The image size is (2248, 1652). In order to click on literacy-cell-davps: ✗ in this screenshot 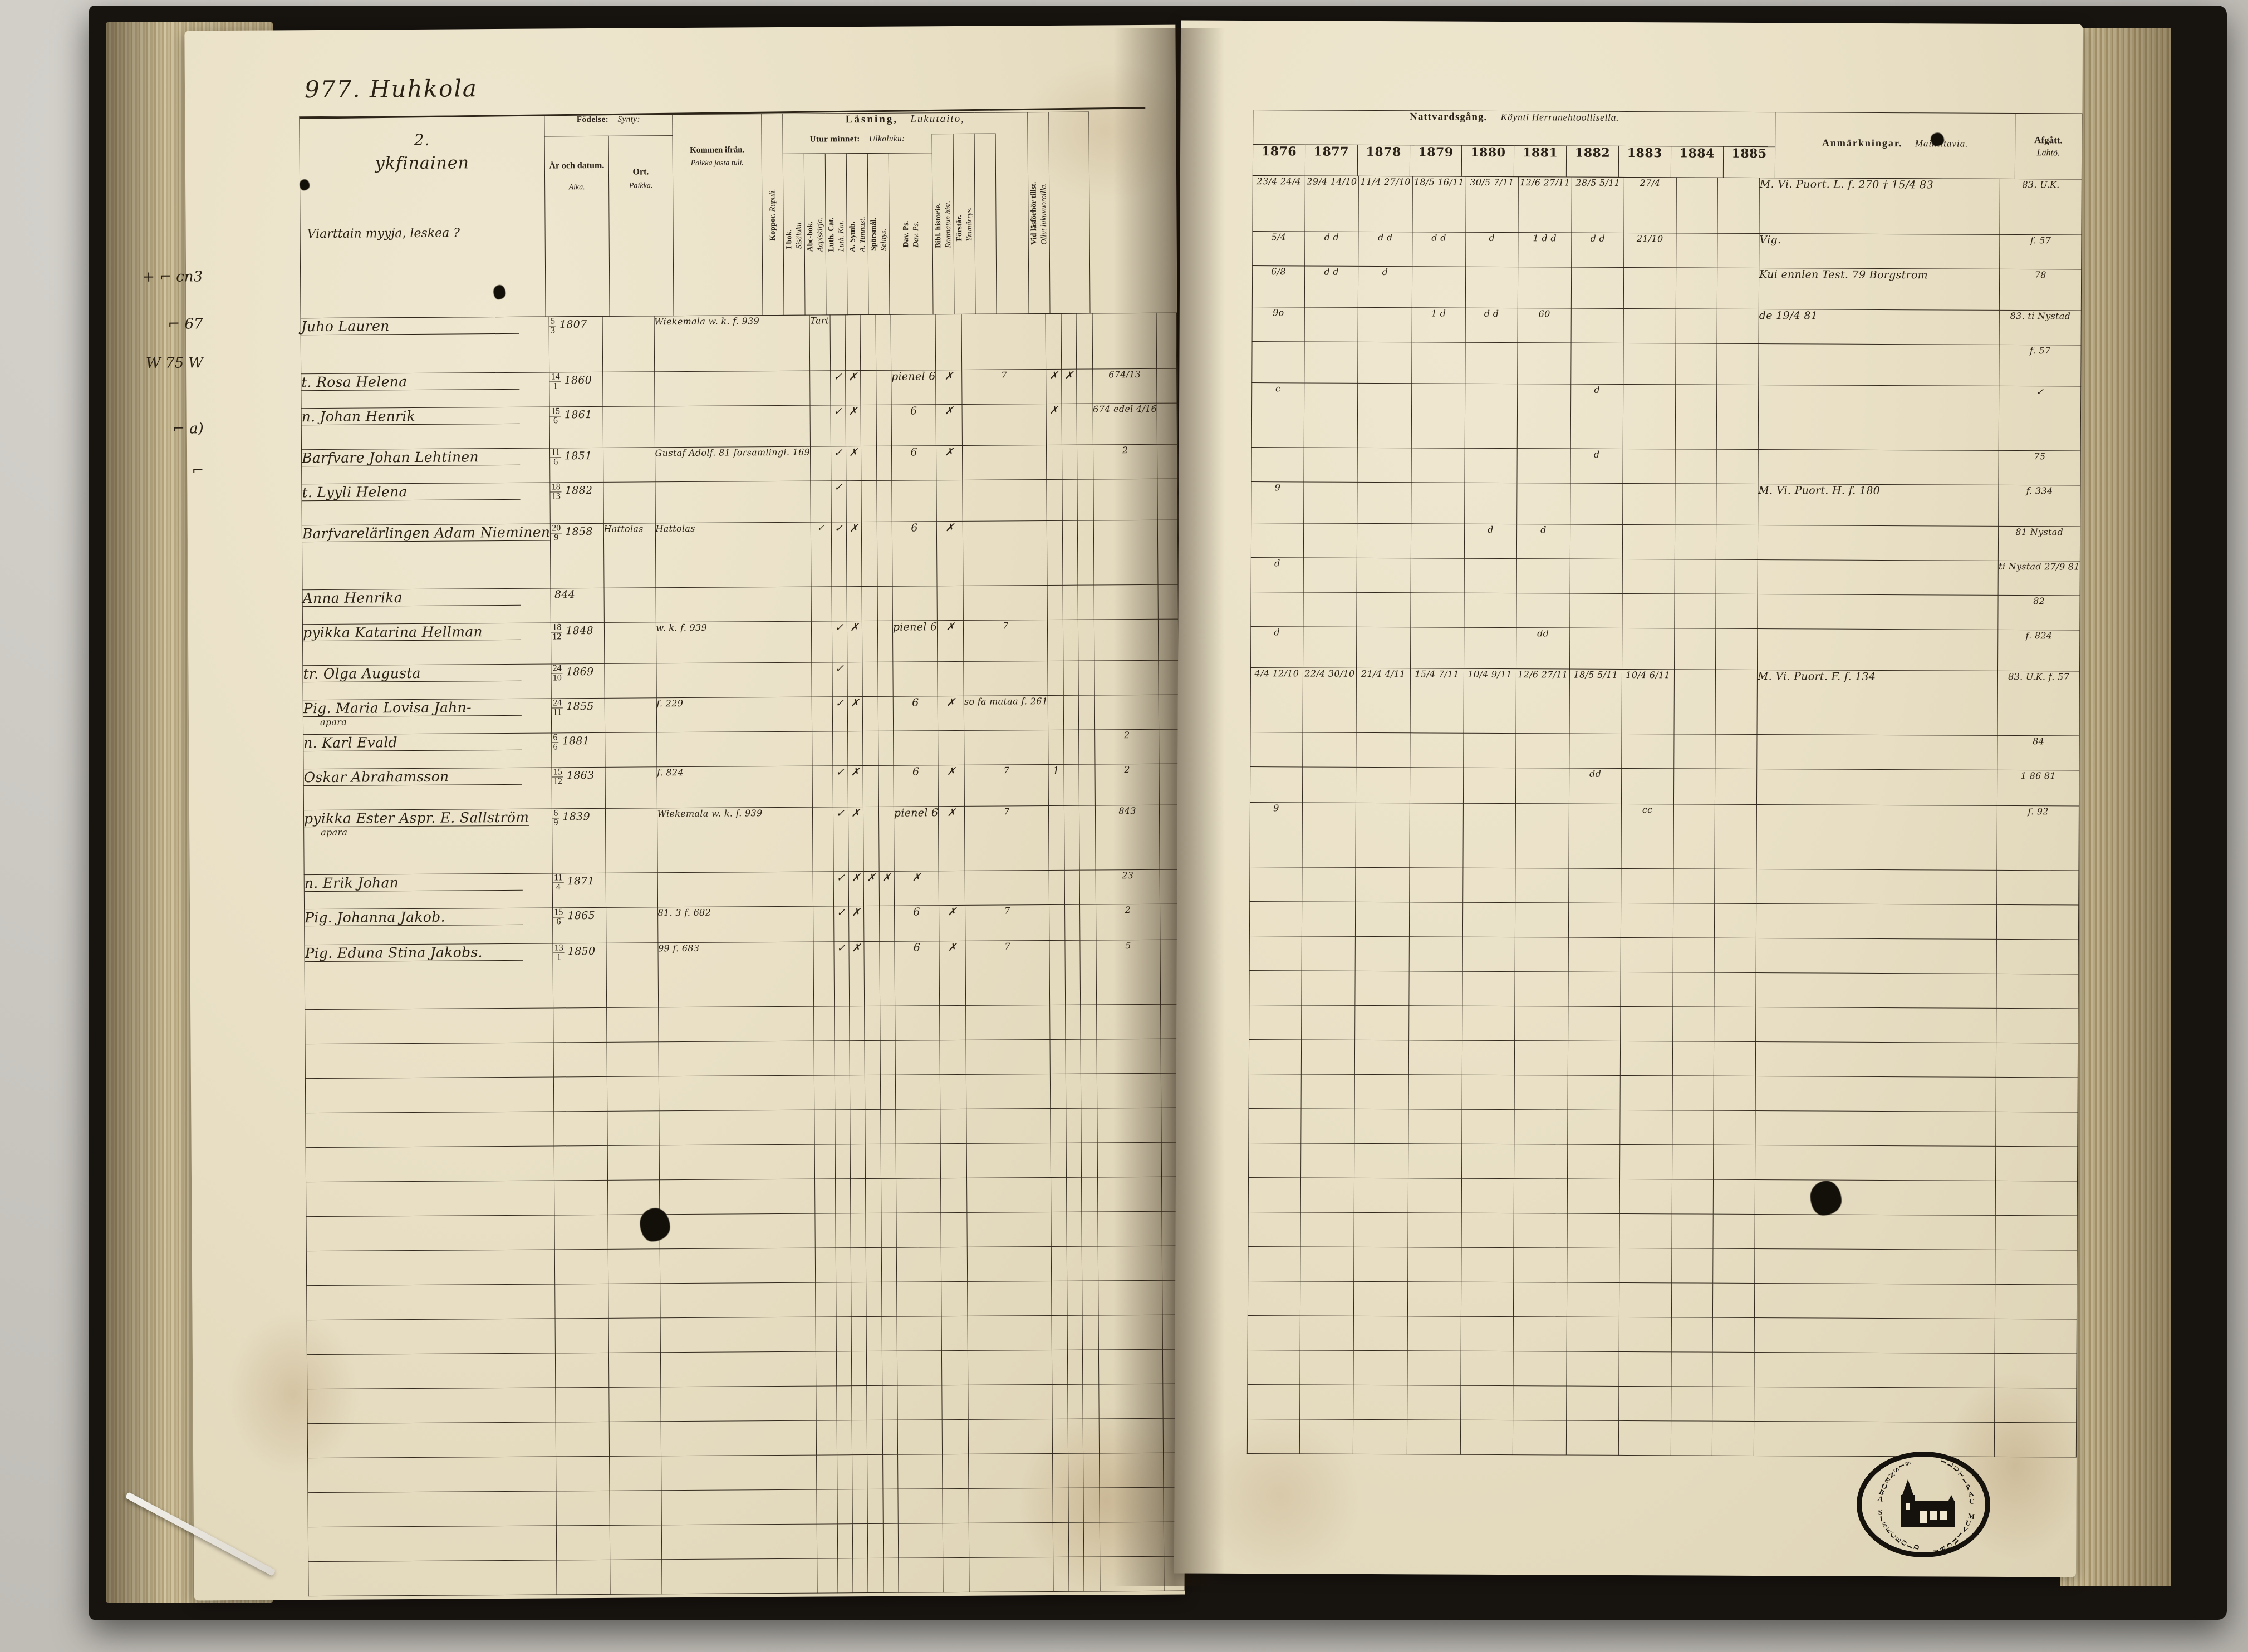, I will do `click(951, 786)`.